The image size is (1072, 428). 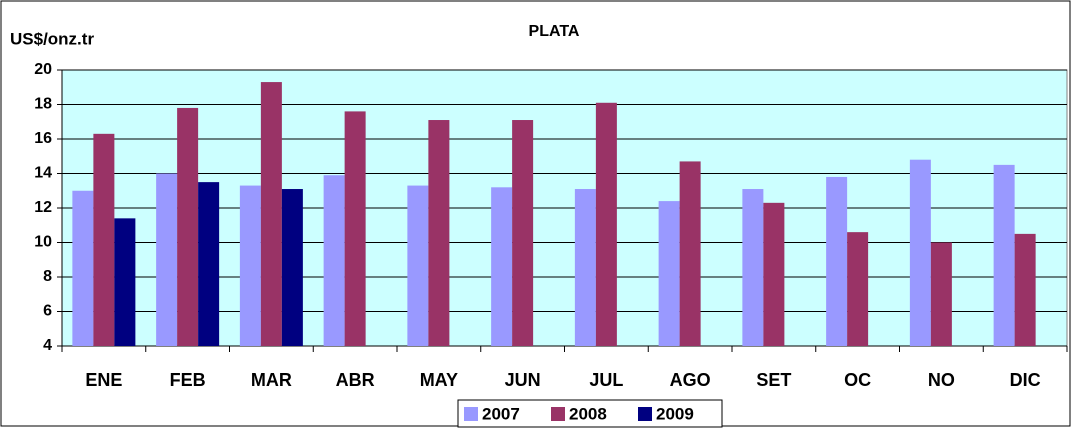 What do you see at coordinates (43, 138) in the screenshot?
I see `y-tick-label: 16` at bounding box center [43, 138].